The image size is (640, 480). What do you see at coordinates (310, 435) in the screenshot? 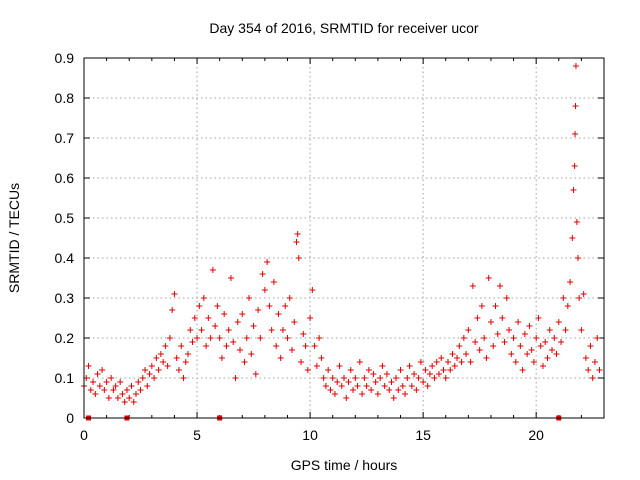
I see `x-tick-label: 10` at bounding box center [310, 435].